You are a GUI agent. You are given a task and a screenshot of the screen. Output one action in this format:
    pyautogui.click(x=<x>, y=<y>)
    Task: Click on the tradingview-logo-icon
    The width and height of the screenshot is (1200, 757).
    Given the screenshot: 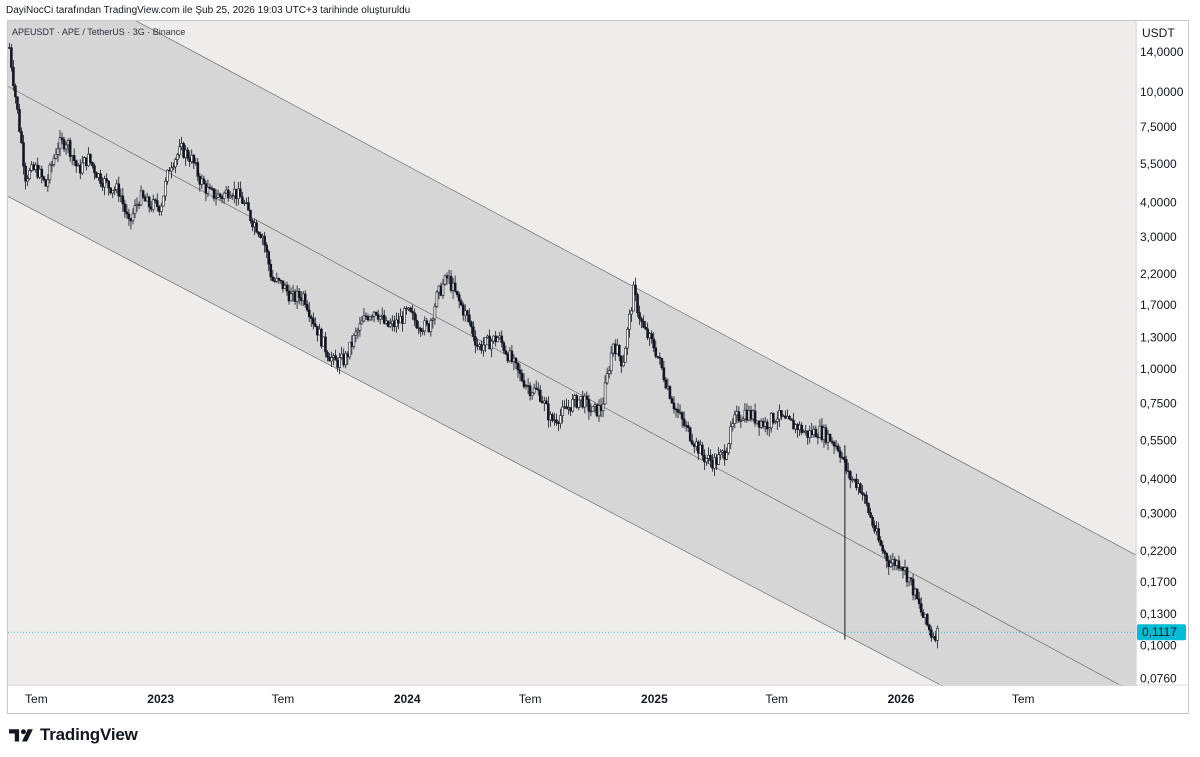 What is the action you would take?
    pyautogui.click(x=21, y=735)
    